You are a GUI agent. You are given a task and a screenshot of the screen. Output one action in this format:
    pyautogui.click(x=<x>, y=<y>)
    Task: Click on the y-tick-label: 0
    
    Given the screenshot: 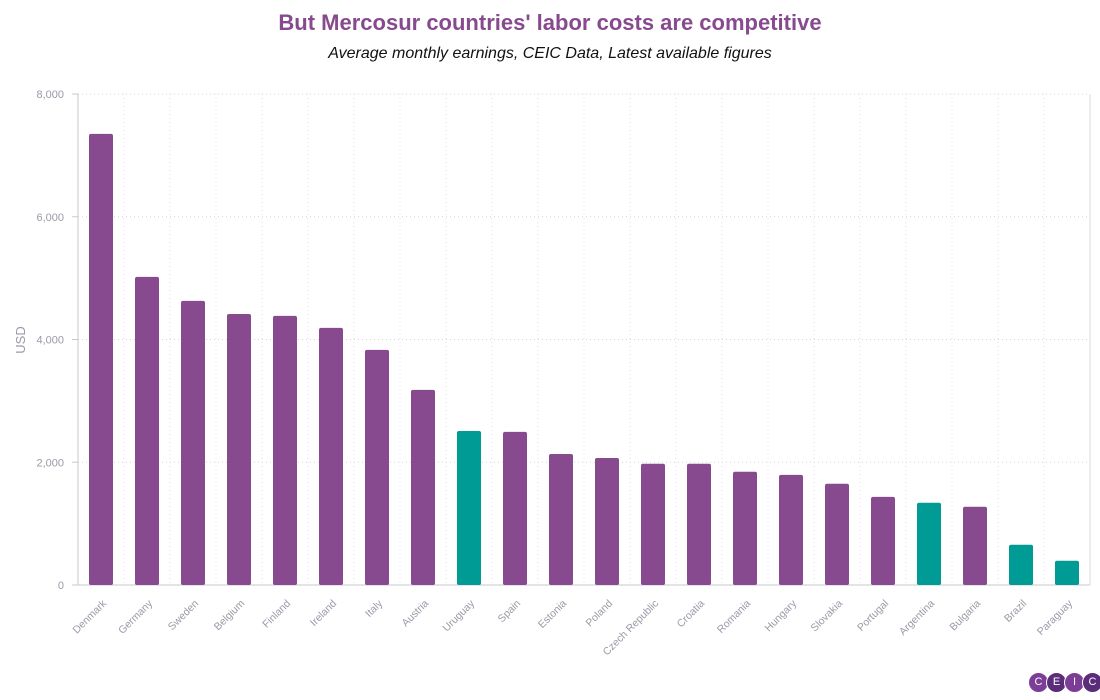 What is the action you would take?
    pyautogui.click(x=61, y=586)
    